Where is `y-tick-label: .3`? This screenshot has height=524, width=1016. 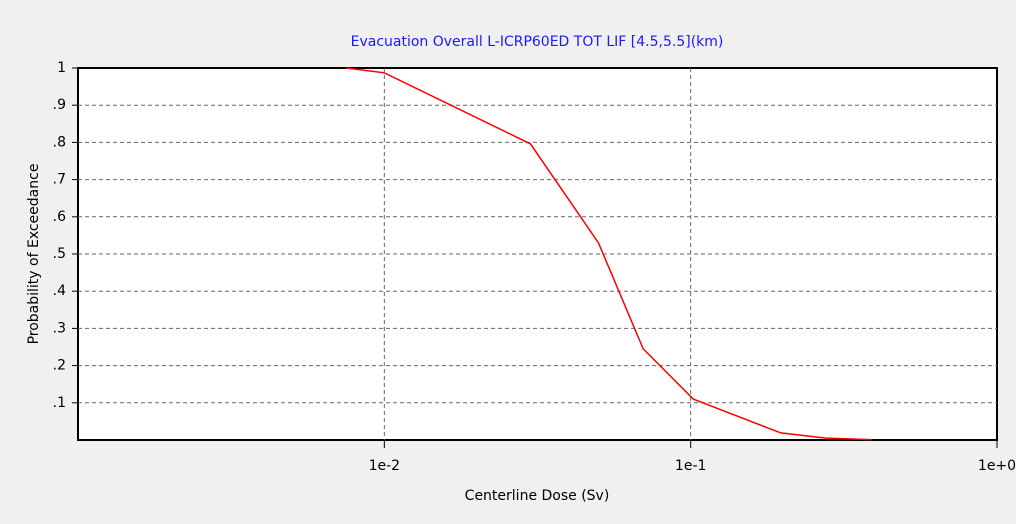
y-tick-label: .3 is located at coordinates (59, 328).